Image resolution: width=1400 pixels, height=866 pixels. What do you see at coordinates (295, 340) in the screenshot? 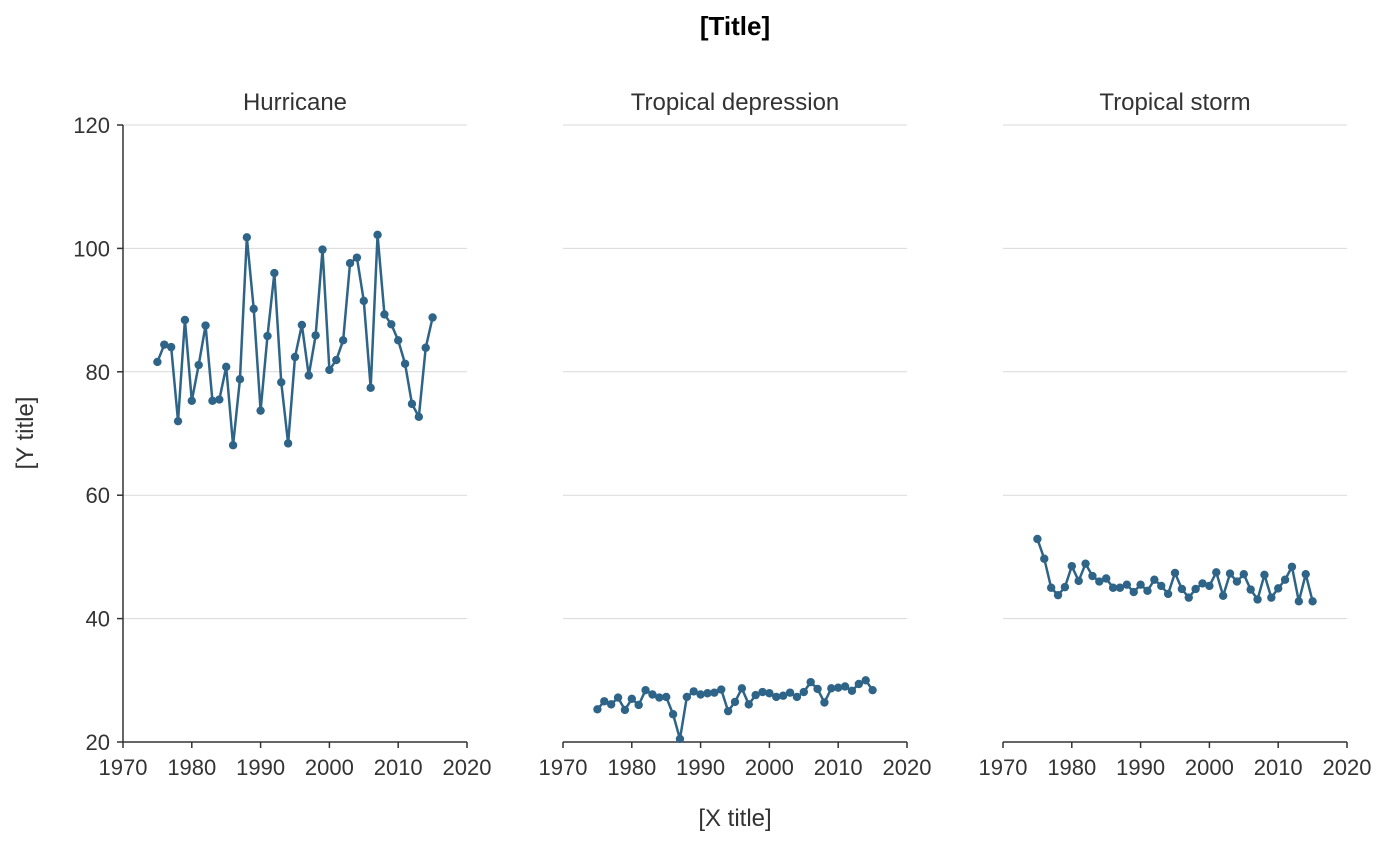
I see `series-line` at bounding box center [295, 340].